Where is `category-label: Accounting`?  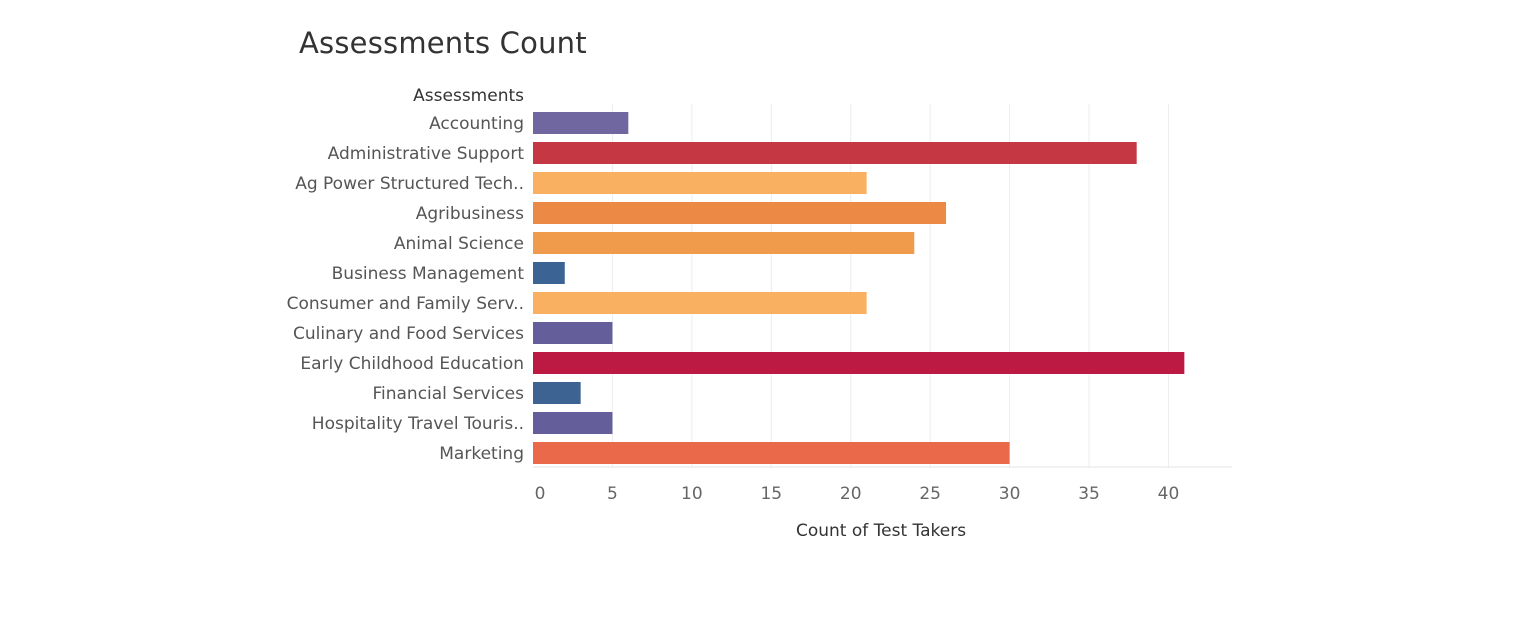 category-label: Accounting is located at coordinates (476, 124).